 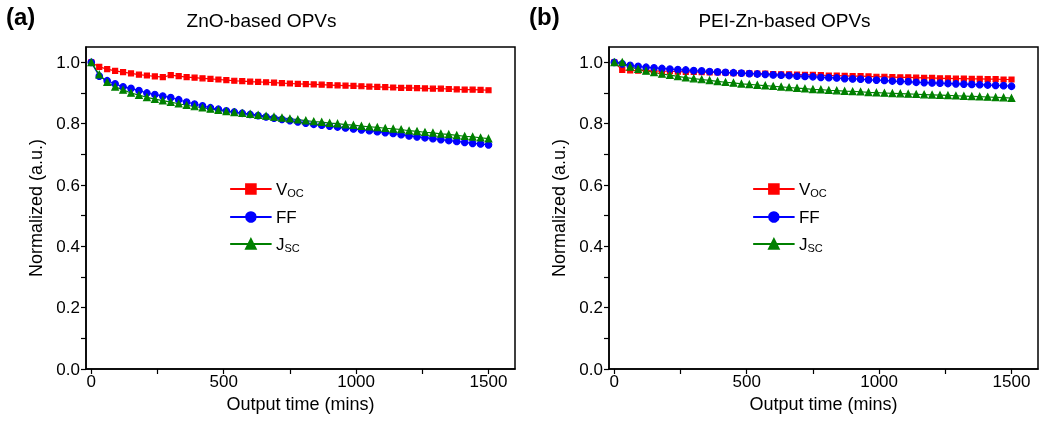 What do you see at coordinates (21, 16) in the screenshot?
I see `text: (a)` at bounding box center [21, 16].